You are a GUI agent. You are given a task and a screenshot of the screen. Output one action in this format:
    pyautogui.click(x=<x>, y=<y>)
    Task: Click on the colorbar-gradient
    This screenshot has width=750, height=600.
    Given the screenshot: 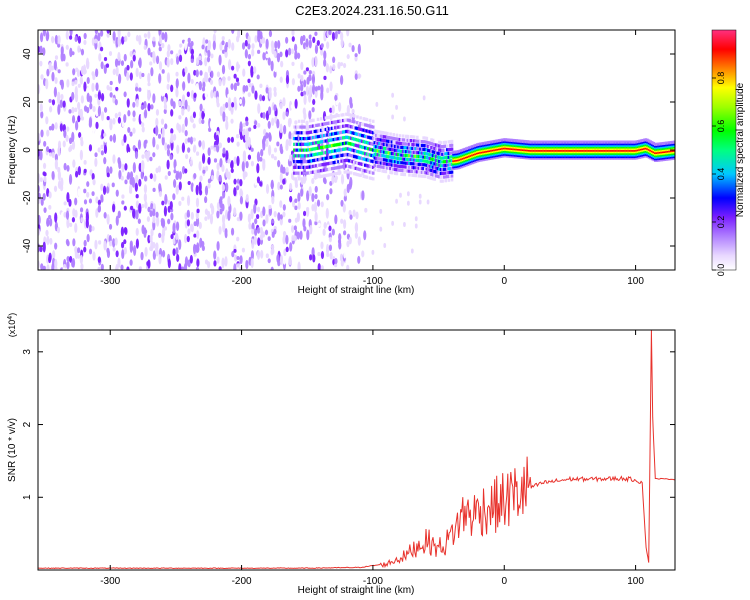 What is the action you would take?
    pyautogui.click(x=724, y=150)
    